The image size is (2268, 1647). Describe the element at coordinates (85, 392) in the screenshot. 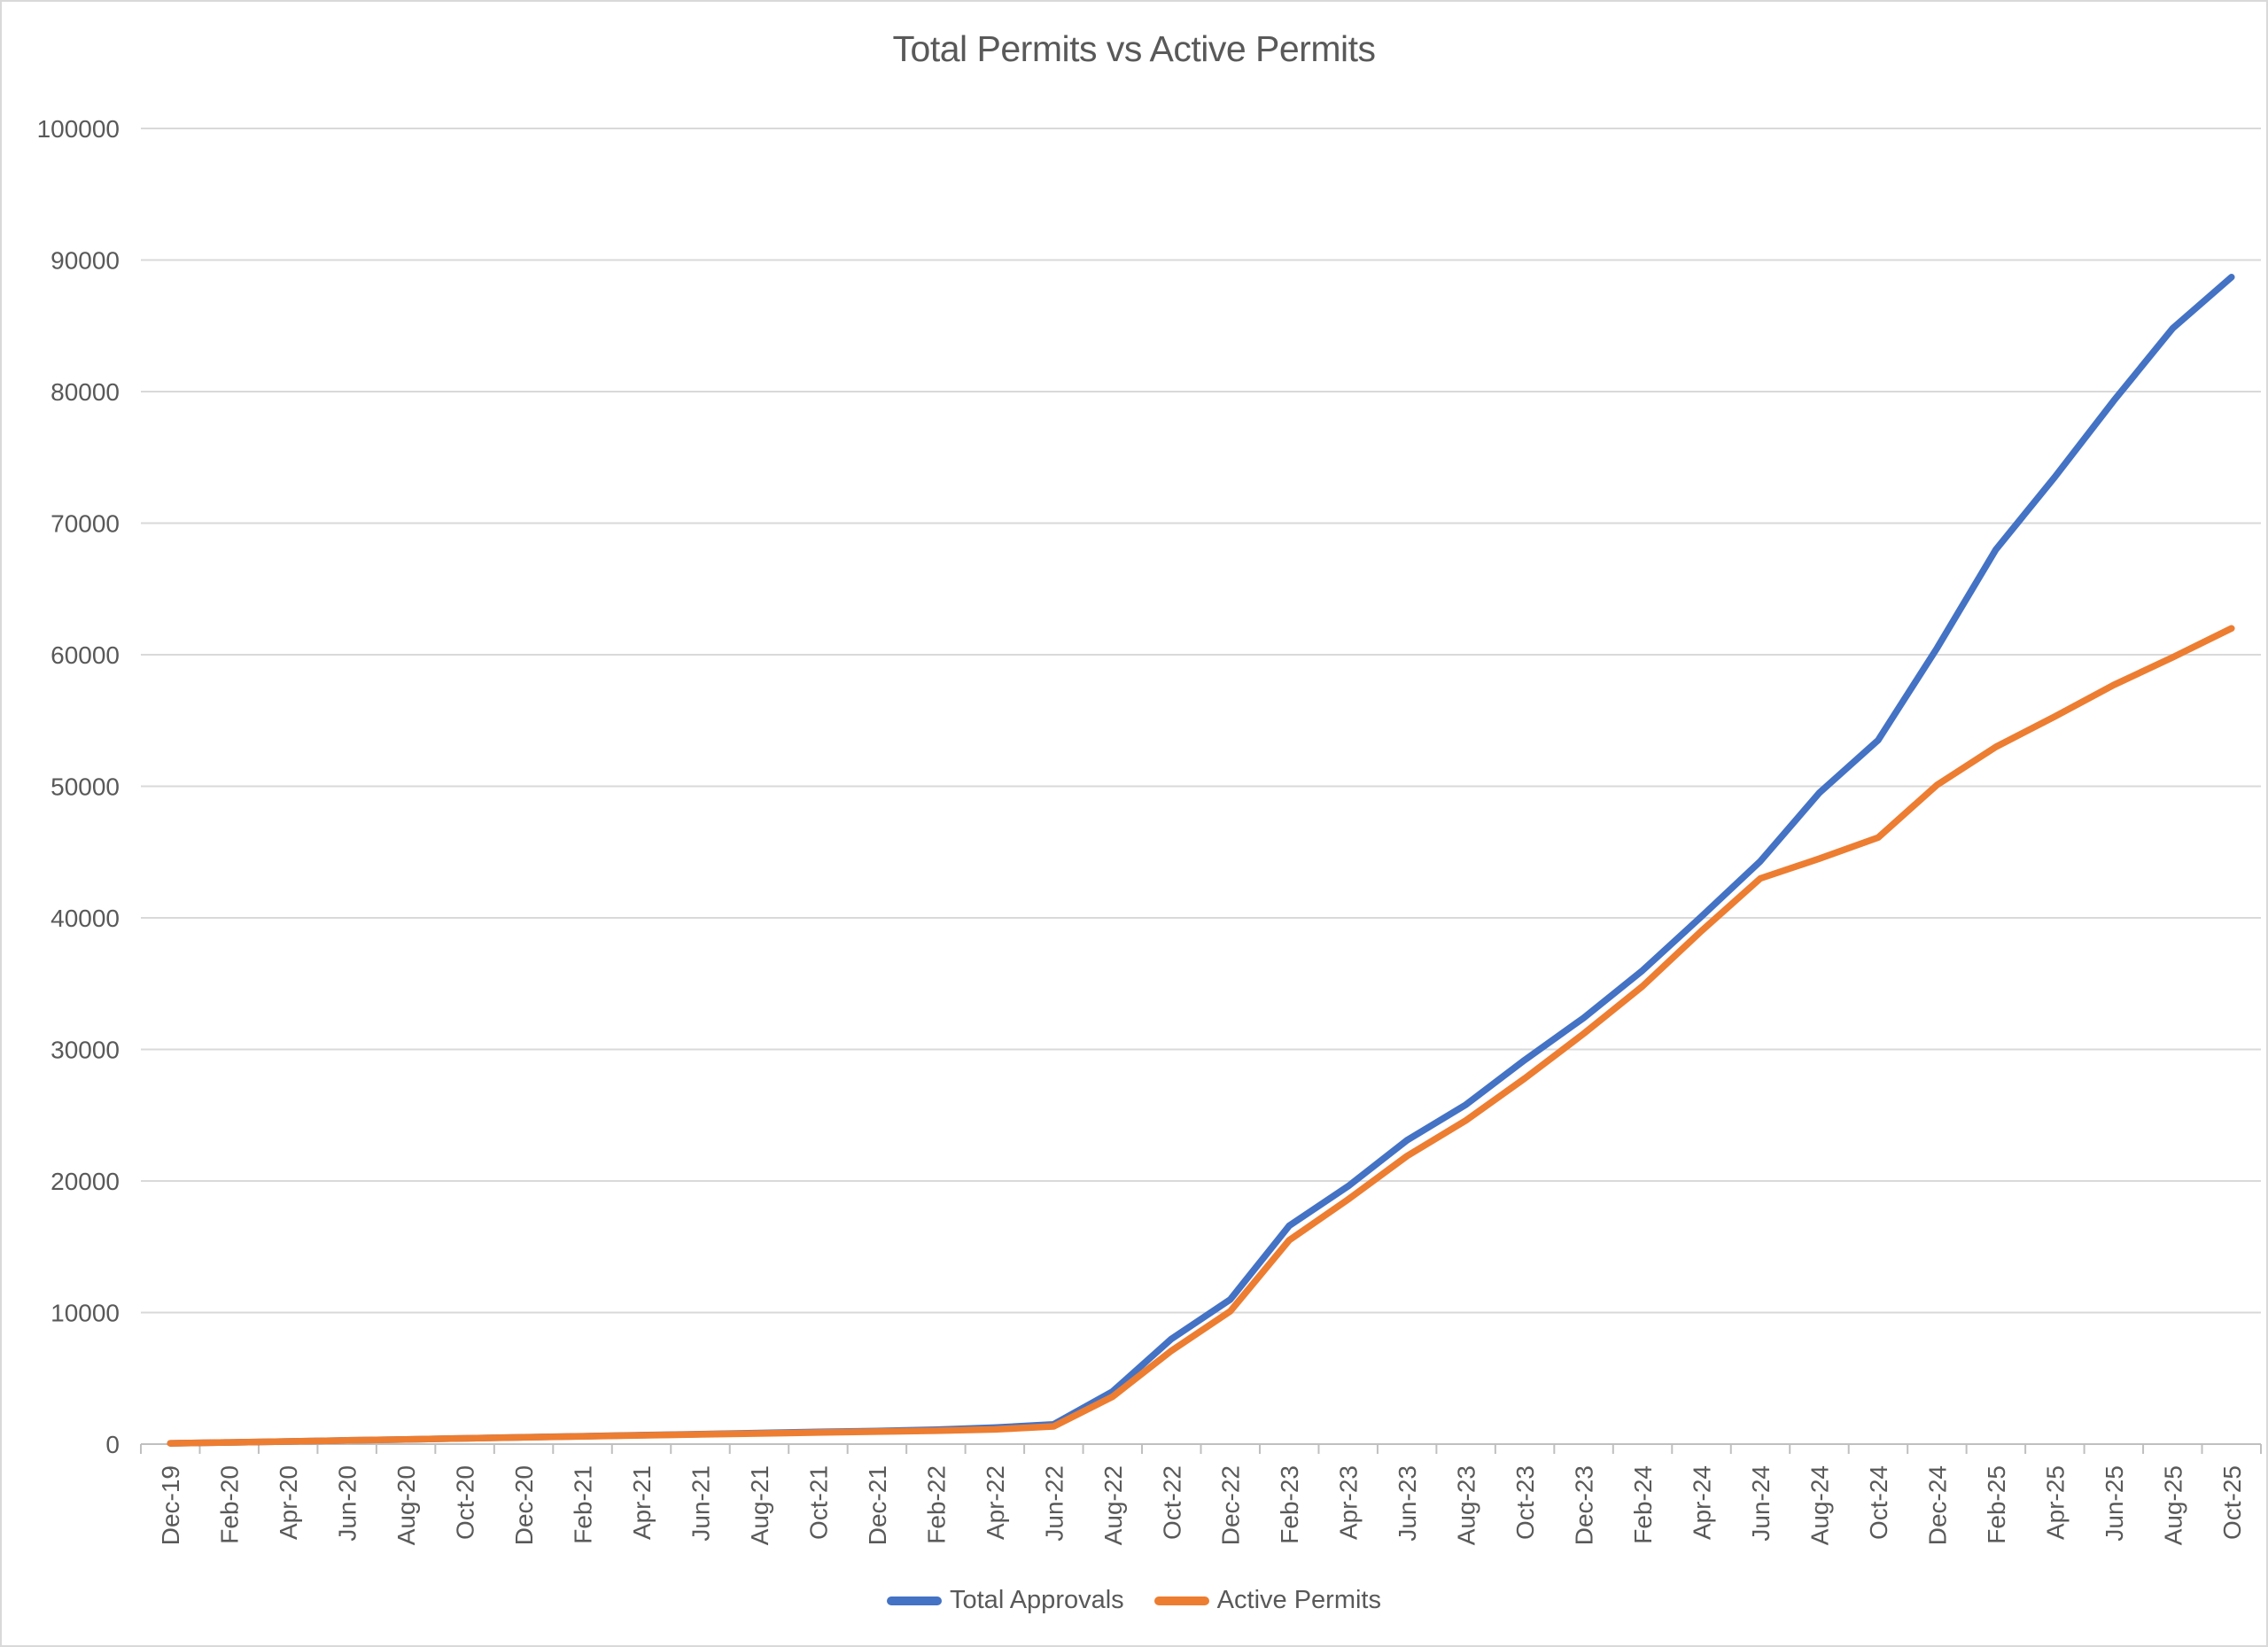

I see `y-axis-label: 80000` at that location.